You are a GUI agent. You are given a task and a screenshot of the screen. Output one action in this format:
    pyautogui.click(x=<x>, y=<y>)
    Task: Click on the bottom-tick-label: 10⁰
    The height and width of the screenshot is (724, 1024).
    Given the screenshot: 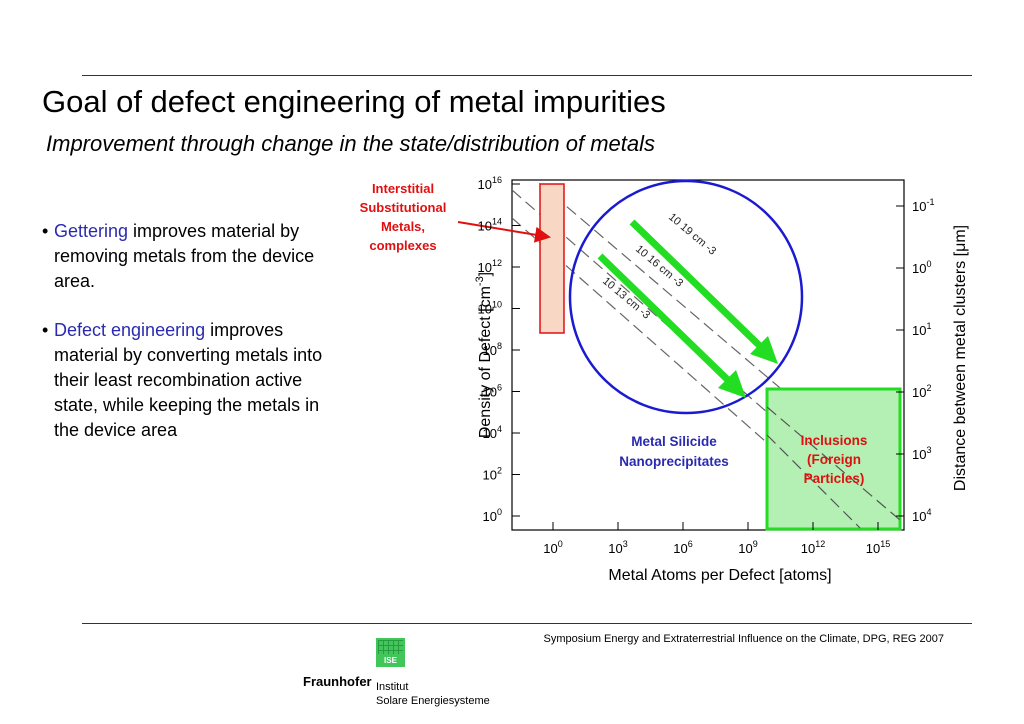 What is the action you would take?
    pyautogui.click(x=552, y=547)
    